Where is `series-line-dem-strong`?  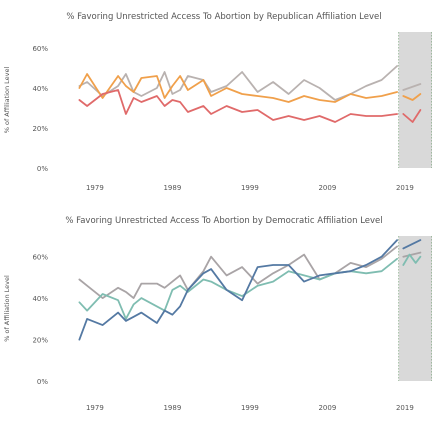 series-line-dem-strong is located at coordinates (412, 244).